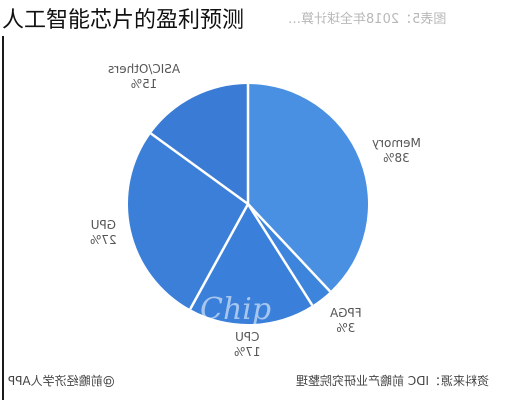 Image resolution: width=508 pixels, height=404 pixels. What do you see at coordinates (308, 188) in the screenshot?
I see `pie-slice-memory` at bounding box center [308, 188].